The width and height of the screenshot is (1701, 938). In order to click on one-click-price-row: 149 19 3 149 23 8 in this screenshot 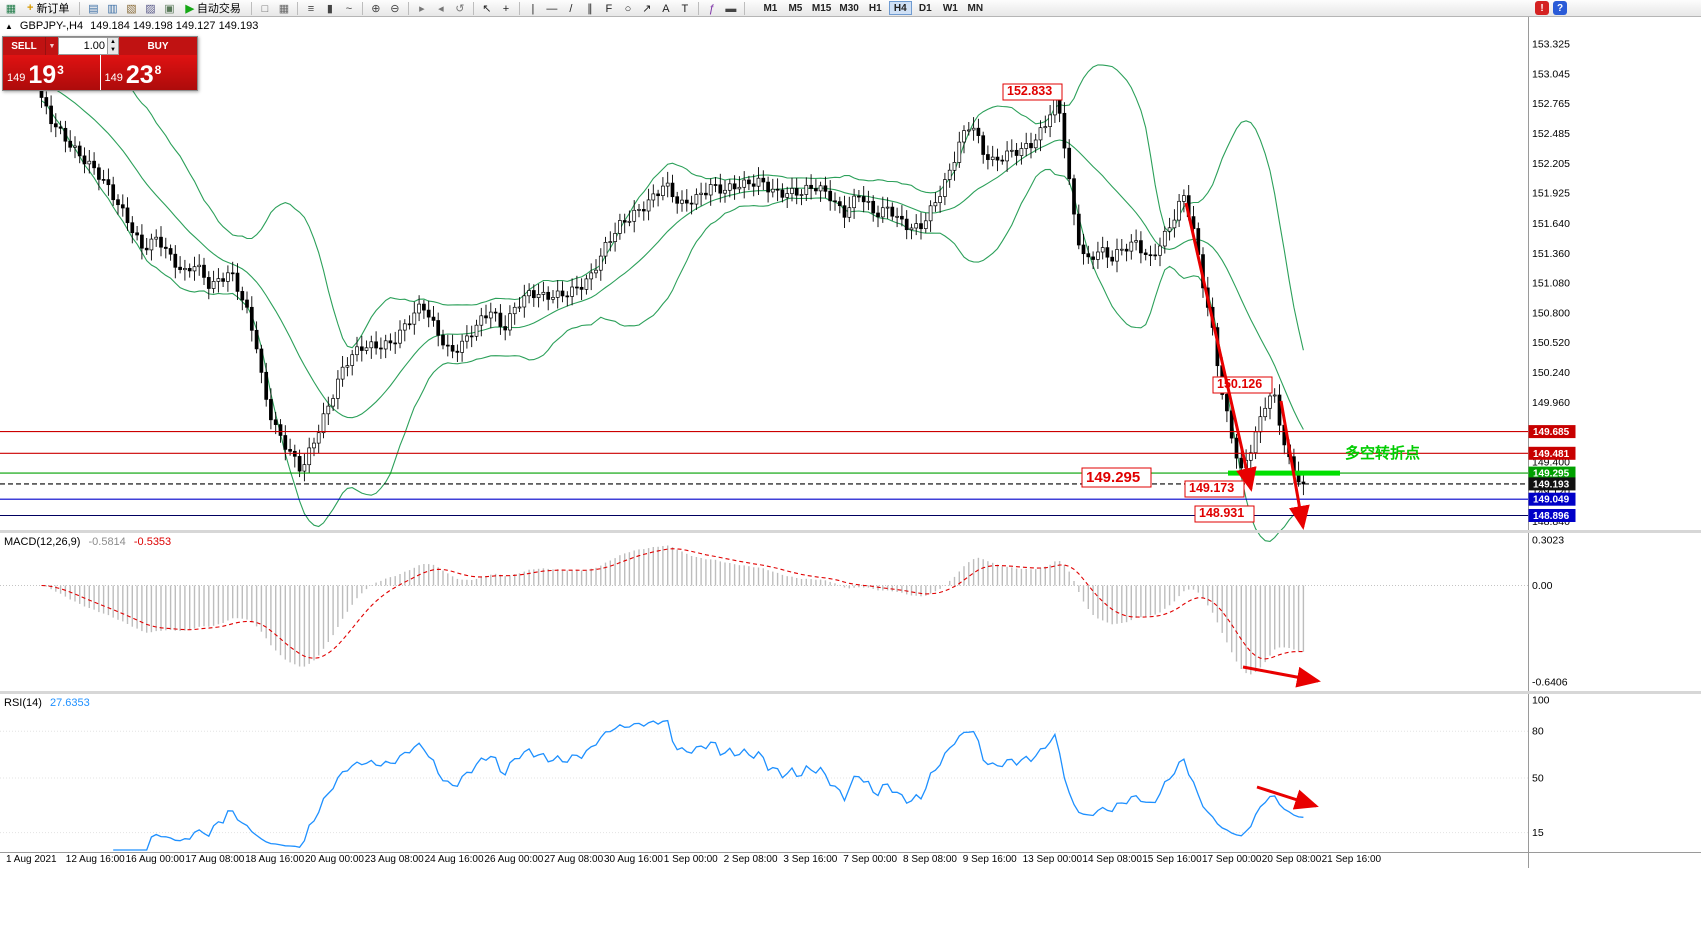, I will do `click(100, 72)`.